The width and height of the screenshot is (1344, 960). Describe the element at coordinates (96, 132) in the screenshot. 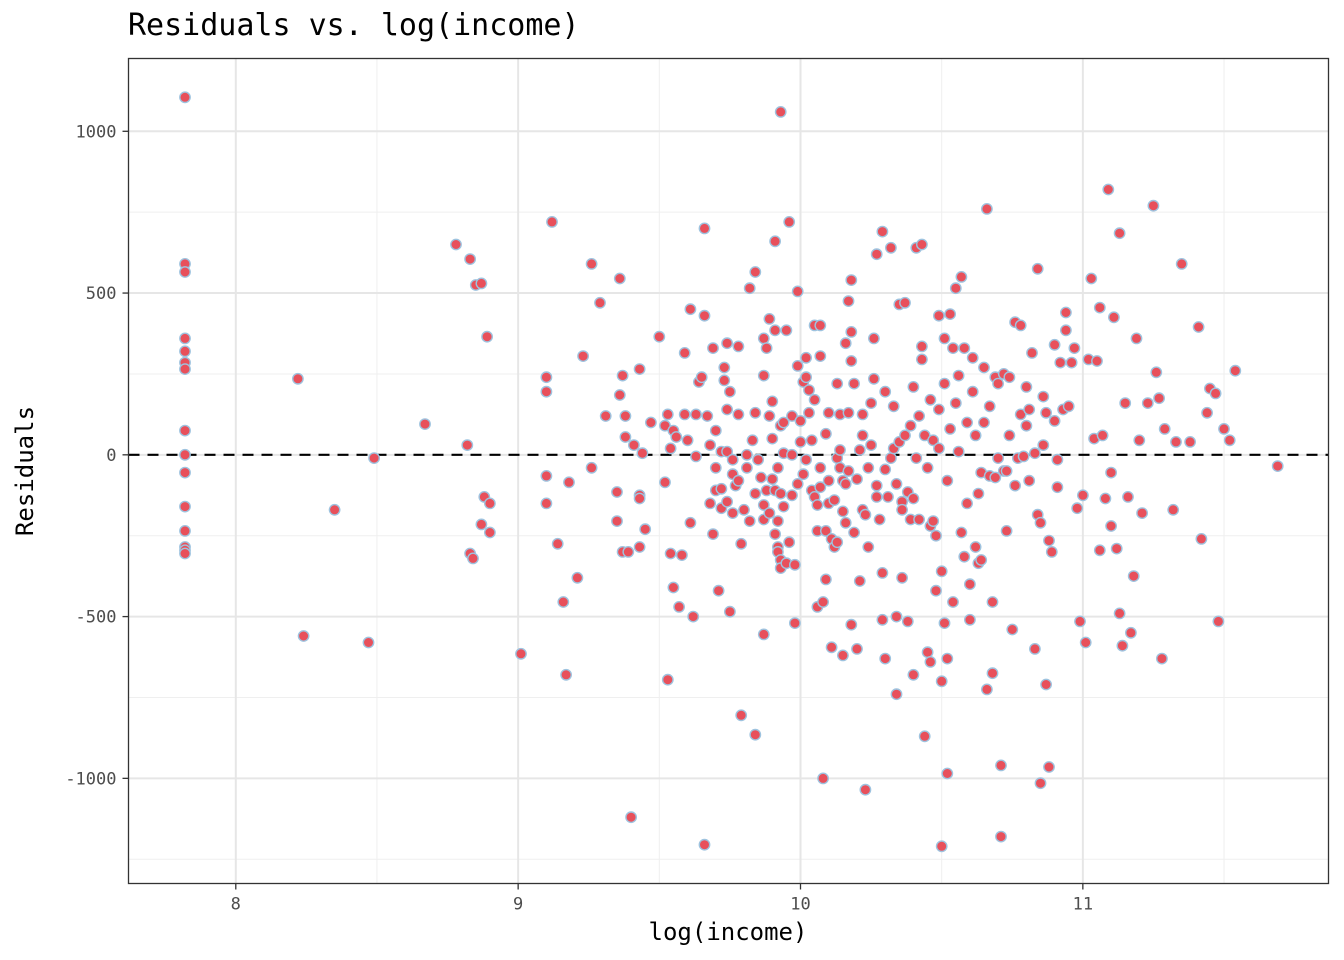

I see `y-tick-label: 1000` at that location.